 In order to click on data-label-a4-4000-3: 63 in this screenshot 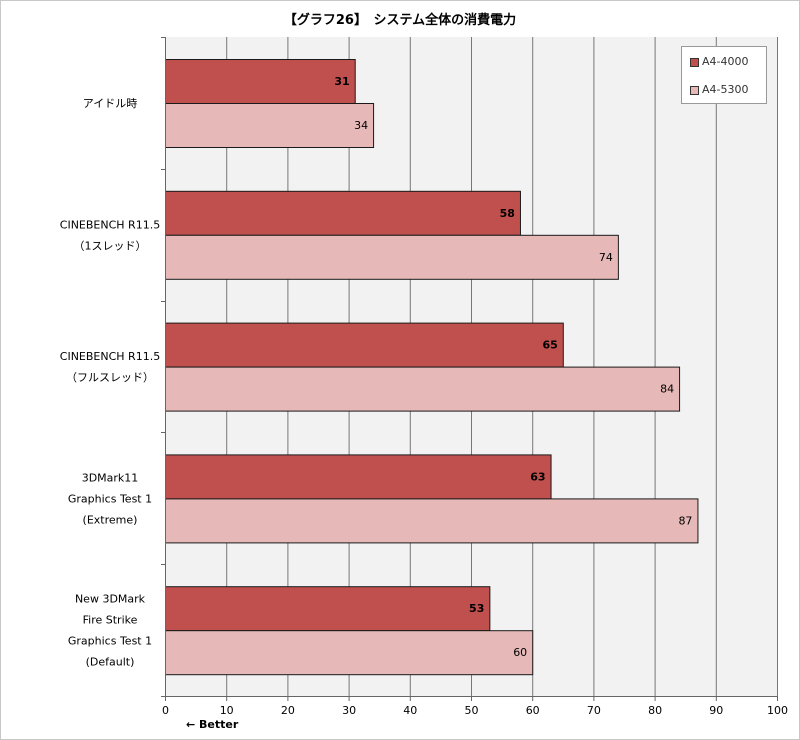, I will do `click(537, 476)`.